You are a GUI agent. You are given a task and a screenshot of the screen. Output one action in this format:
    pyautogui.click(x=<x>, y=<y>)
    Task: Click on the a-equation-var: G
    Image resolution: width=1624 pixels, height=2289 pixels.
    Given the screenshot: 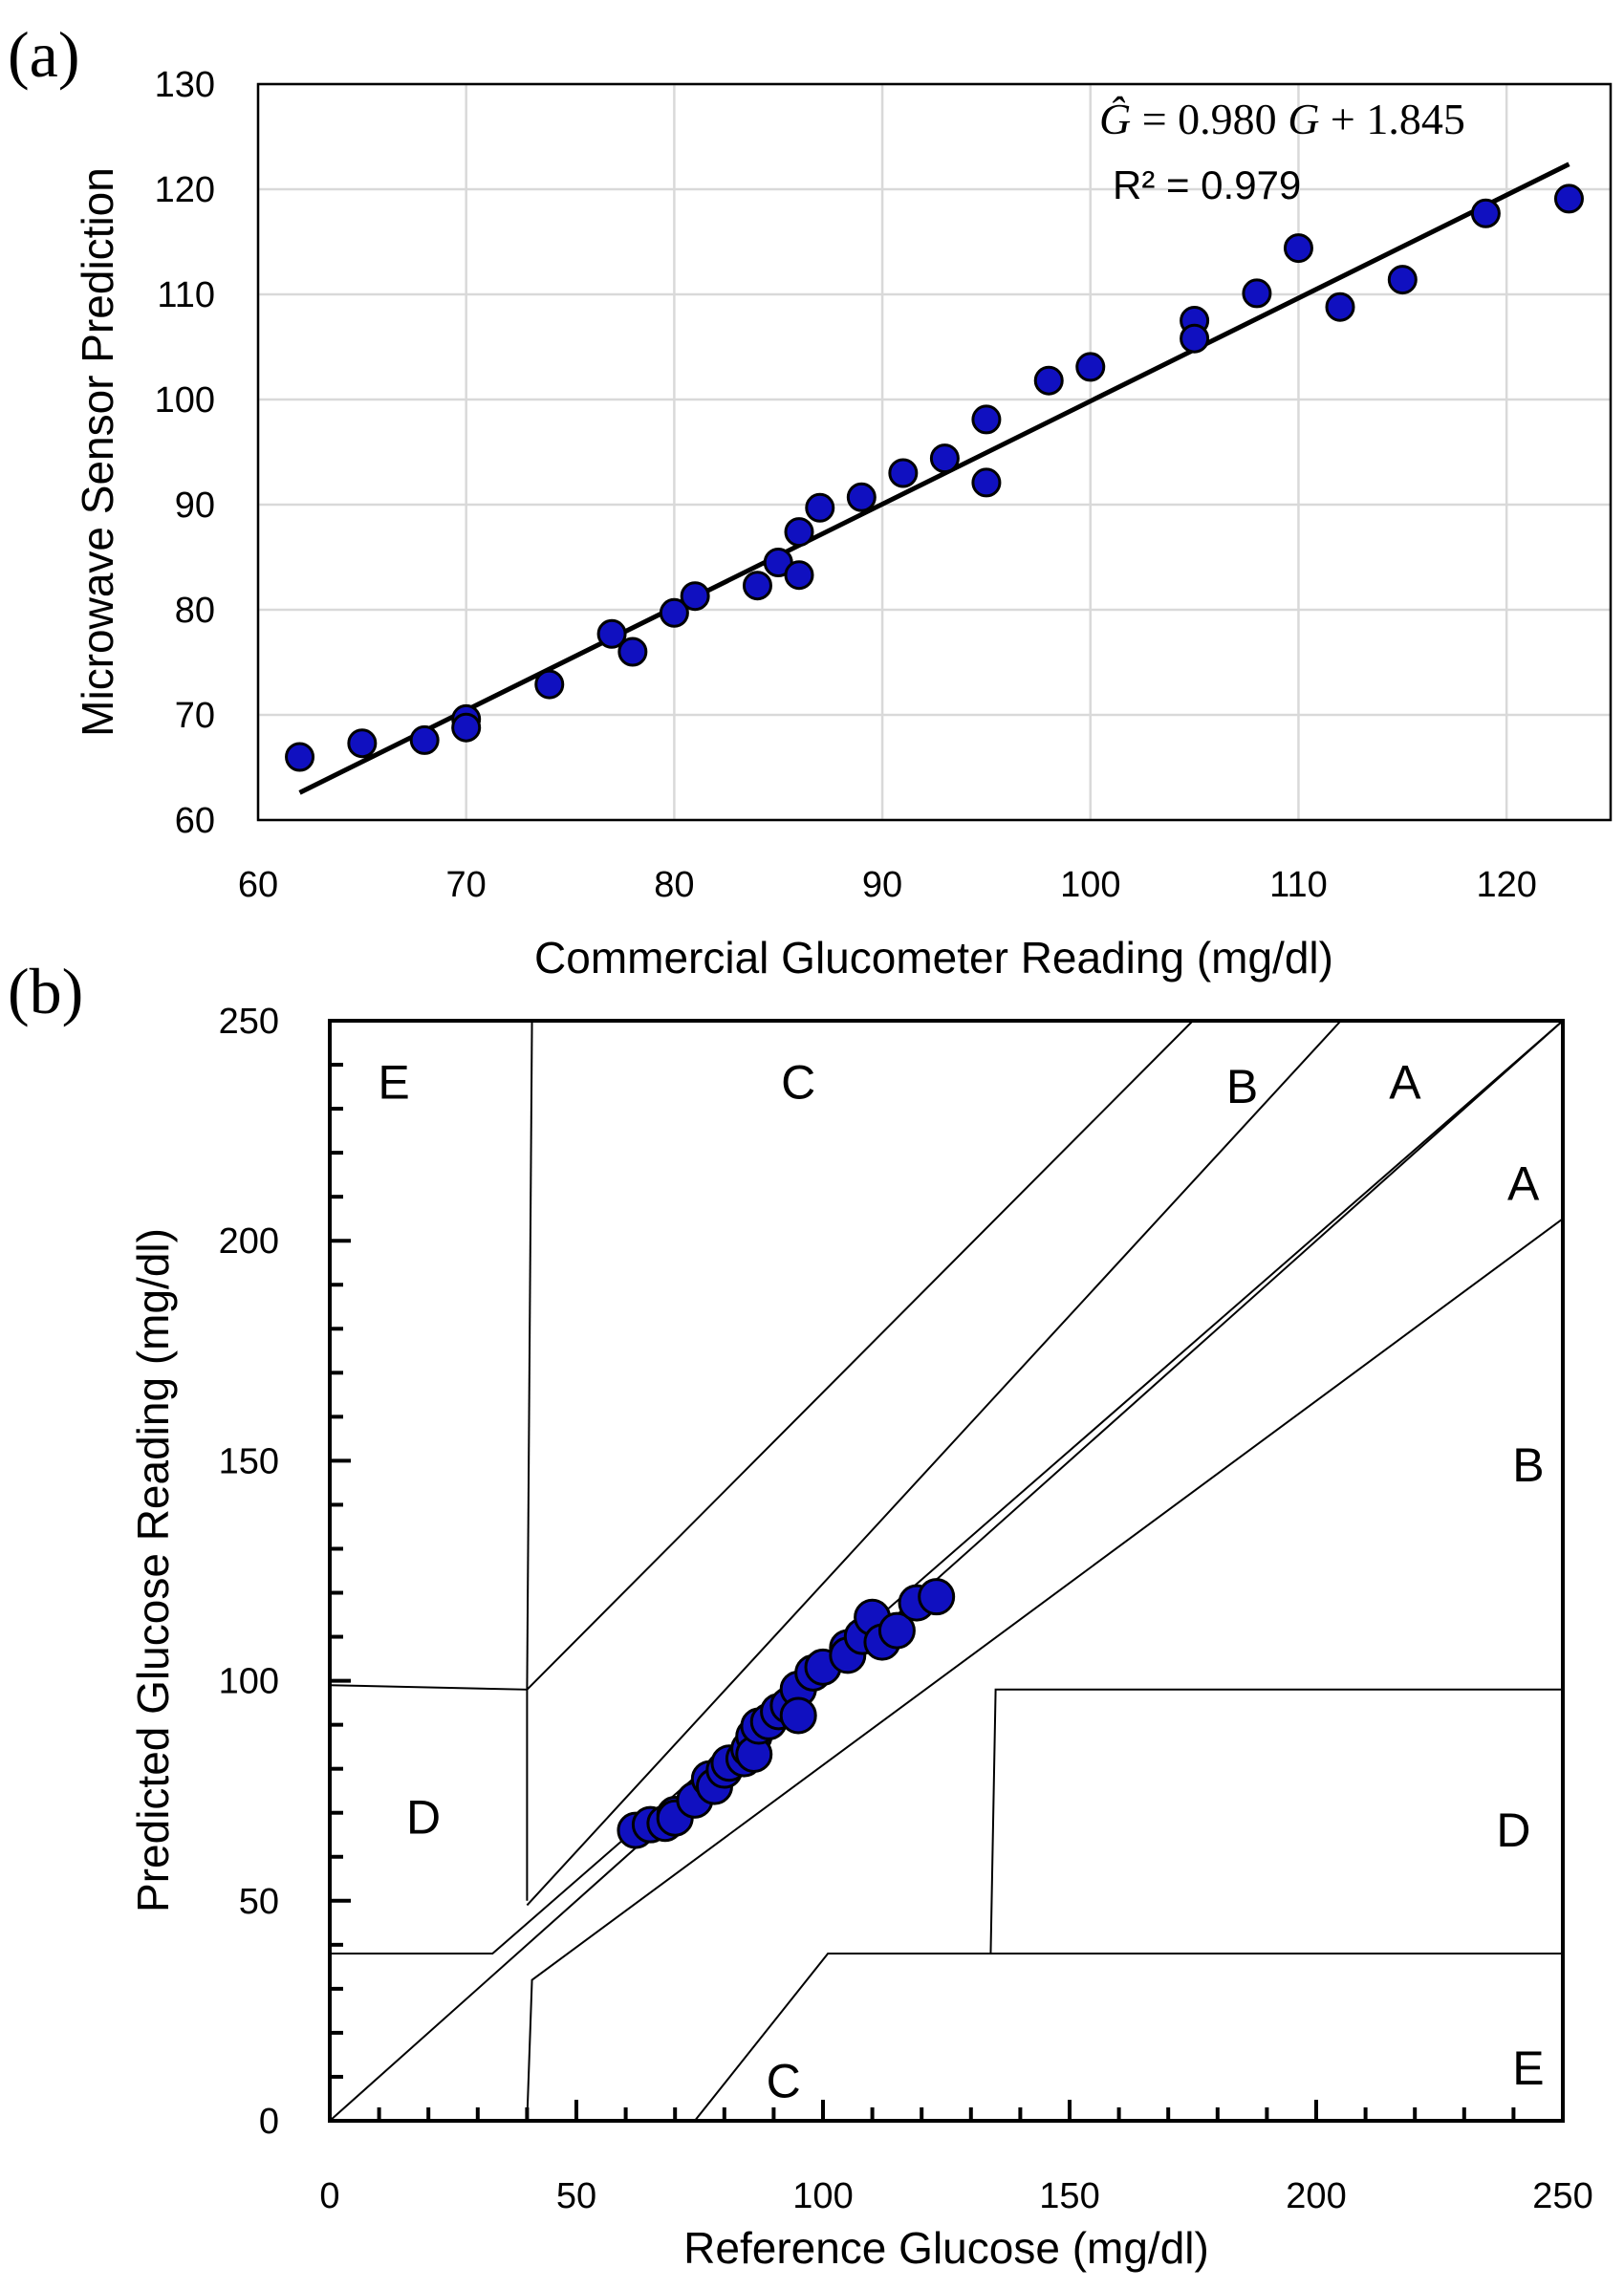 What is the action you would take?
    pyautogui.click(x=1303, y=119)
    